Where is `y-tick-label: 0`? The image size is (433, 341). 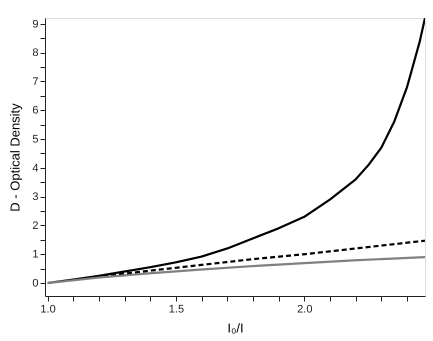
y-tick-label: 0 is located at coordinates (35, 284).